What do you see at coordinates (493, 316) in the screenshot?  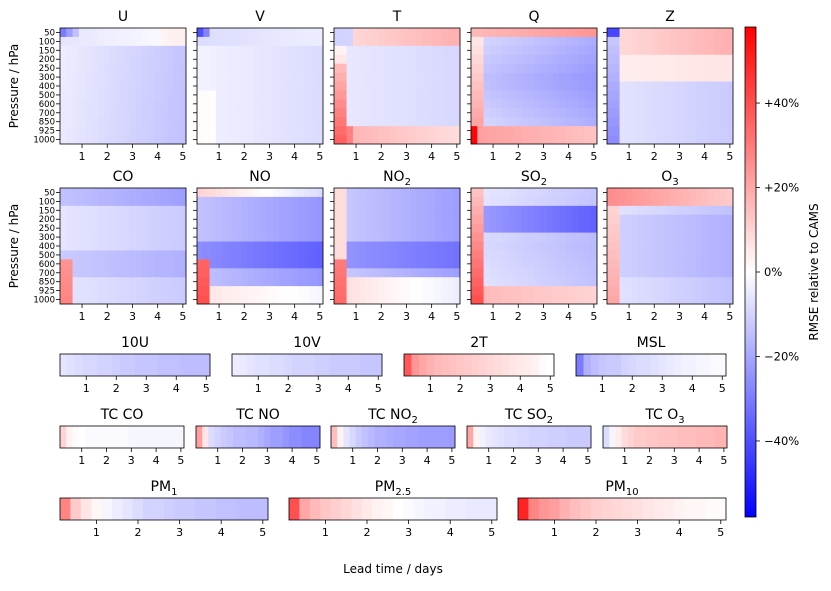 I see `x-tick-label: 1` at bounding box center [493, 316].